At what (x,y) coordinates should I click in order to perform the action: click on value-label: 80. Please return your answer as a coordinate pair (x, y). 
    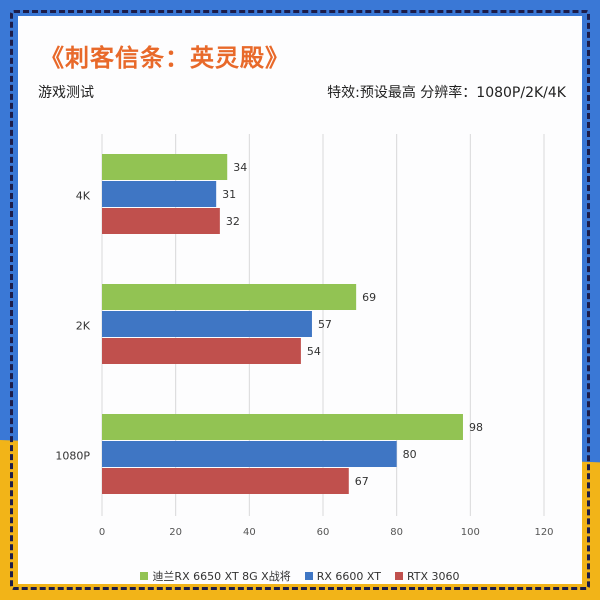
    Looking at the image, I should click on (410, 454).